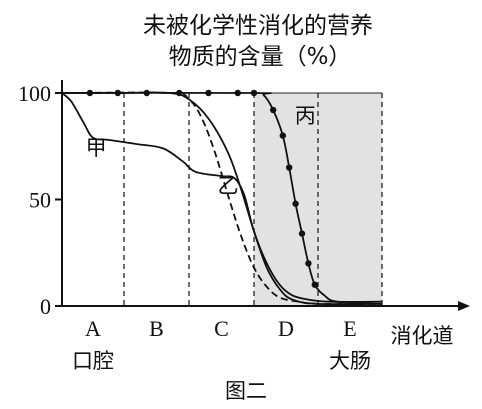  What do you see at coordinates (45, 306) in the screenshot?
I see `y-tick-label: 0` at bounding box center [45, 306].